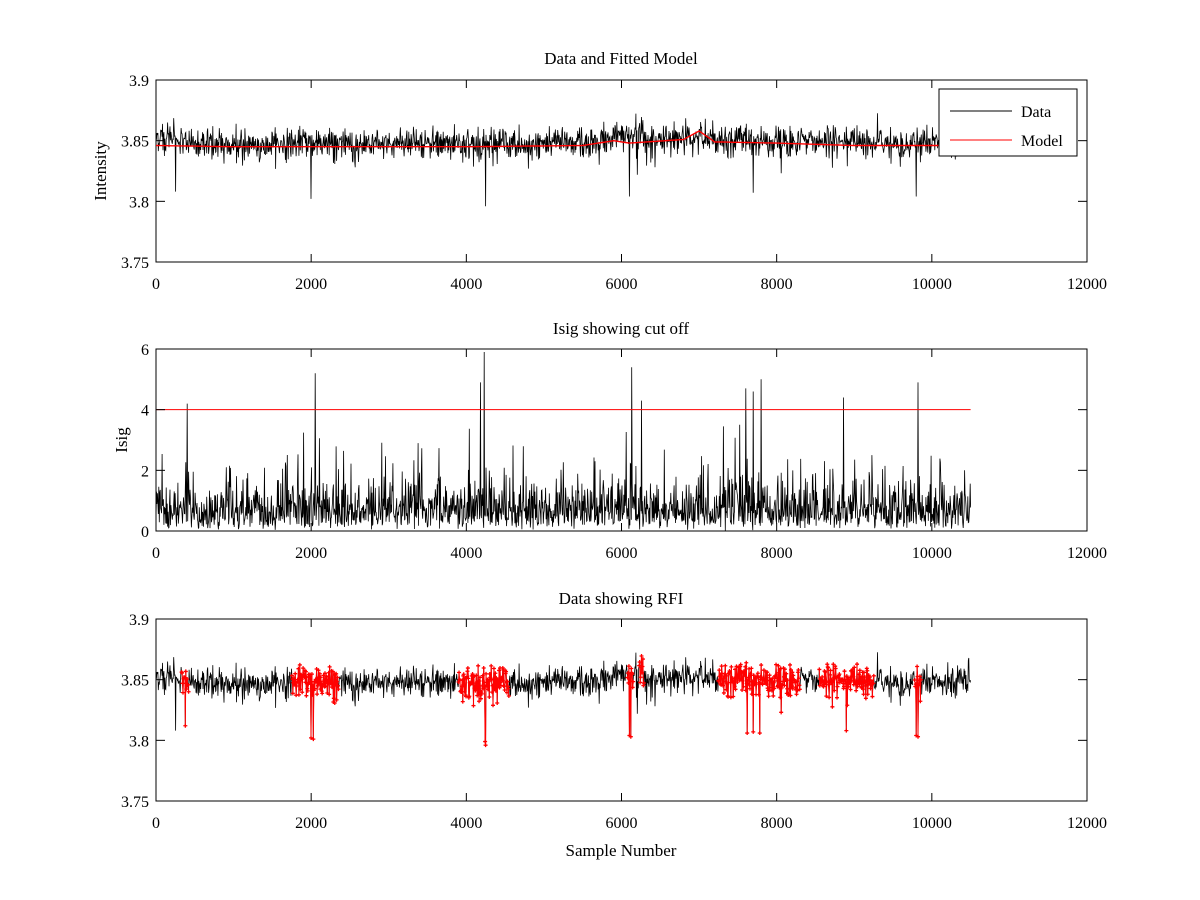 Image resolution: width=1200 pixels, height=900 pixels. I want to click on series-isig-line, so click(563, 441).